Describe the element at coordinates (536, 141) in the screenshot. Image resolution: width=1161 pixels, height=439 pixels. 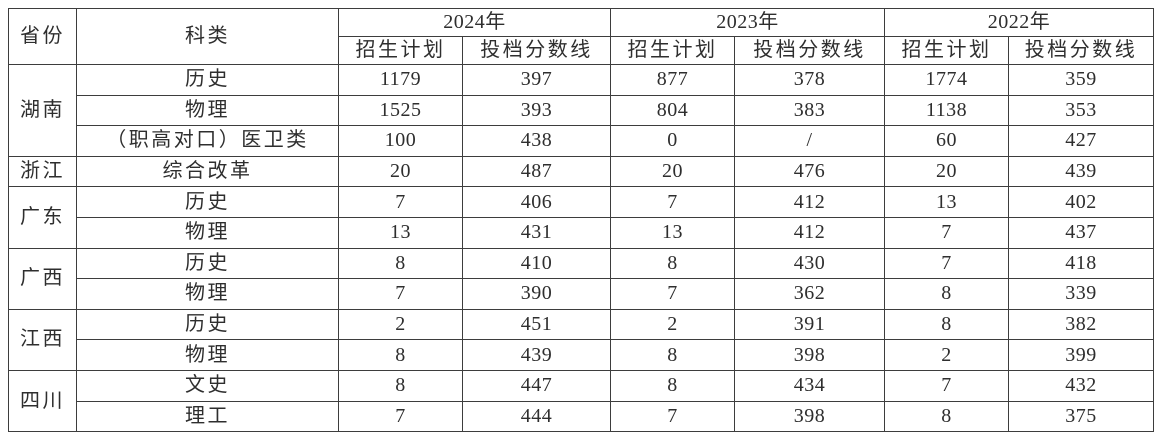
I see `table-cell: 438` at that location.